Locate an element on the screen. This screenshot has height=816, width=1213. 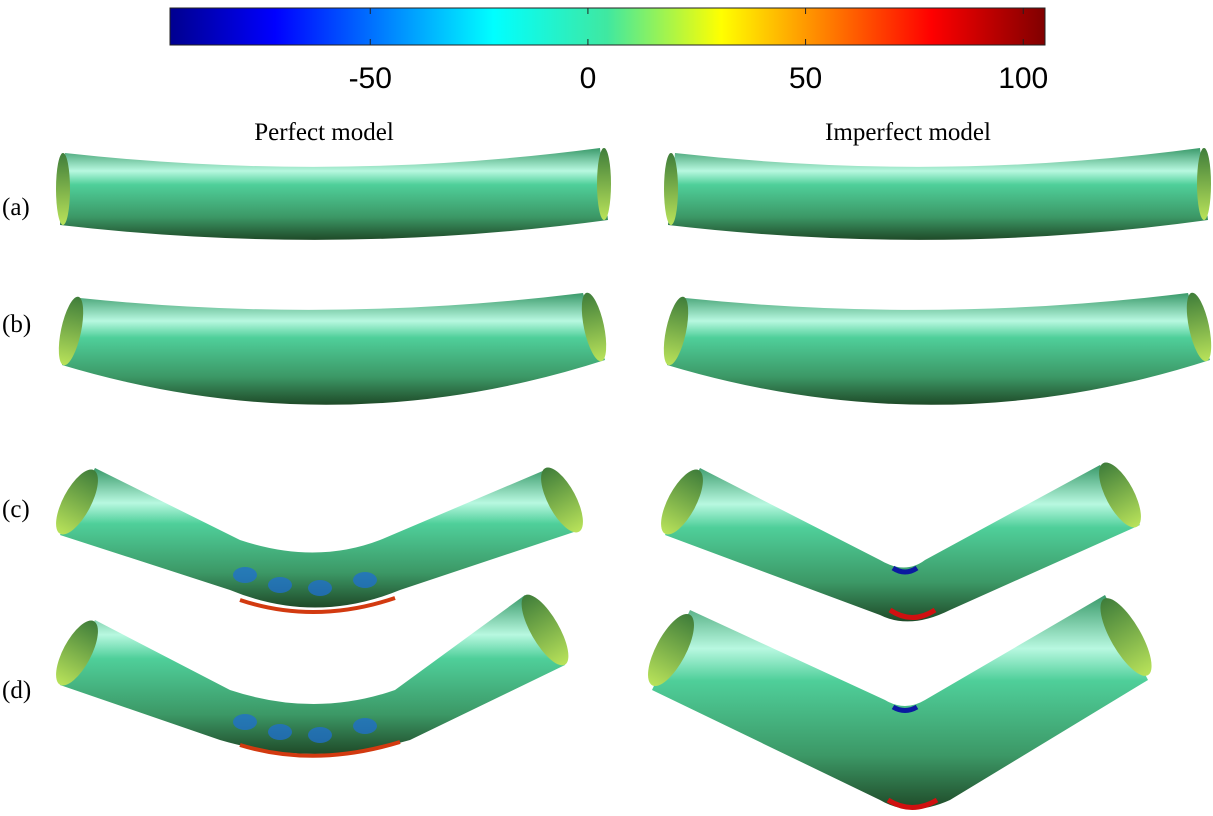
row-label: (d) is located at coordinates (16, 690).